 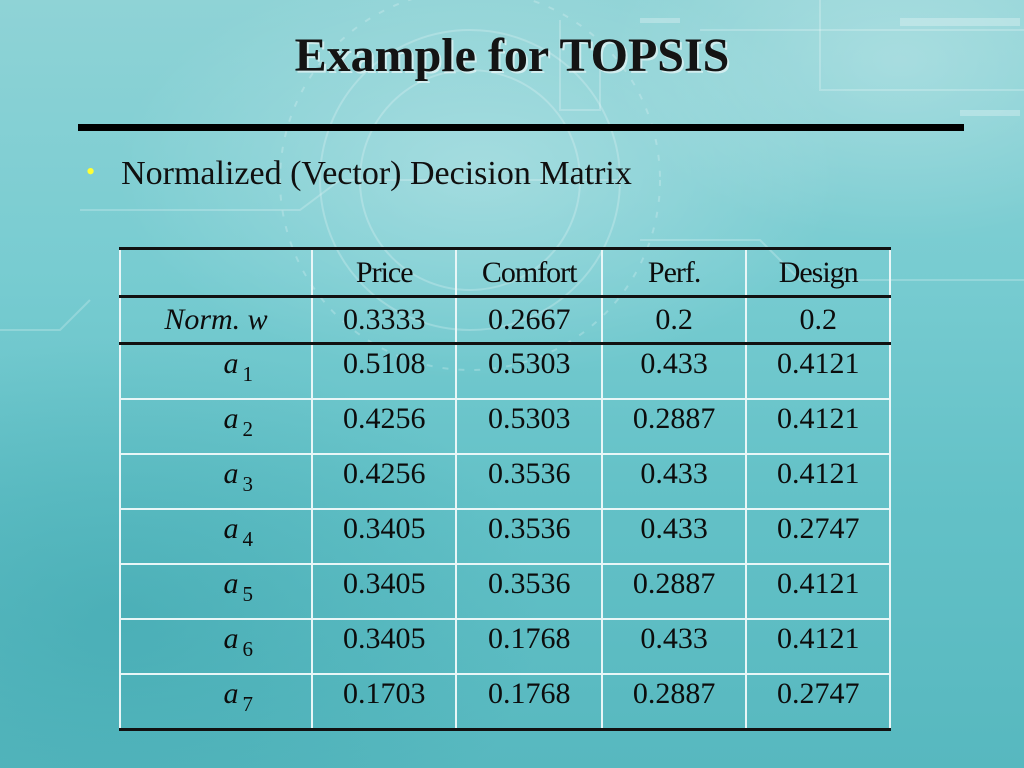 I want to click on header-cell, so click(x=216, y=272).